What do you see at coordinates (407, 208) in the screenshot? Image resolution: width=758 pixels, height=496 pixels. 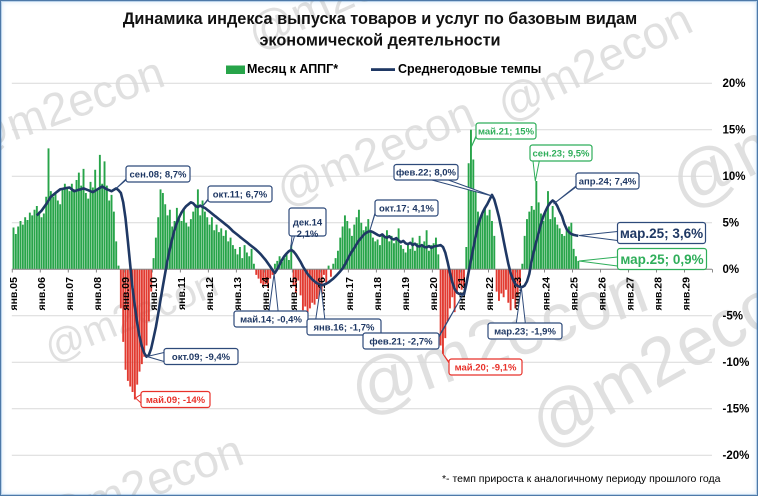 I see `svg-text: окт.17; 4,1%` at bounding box center [407, 208].